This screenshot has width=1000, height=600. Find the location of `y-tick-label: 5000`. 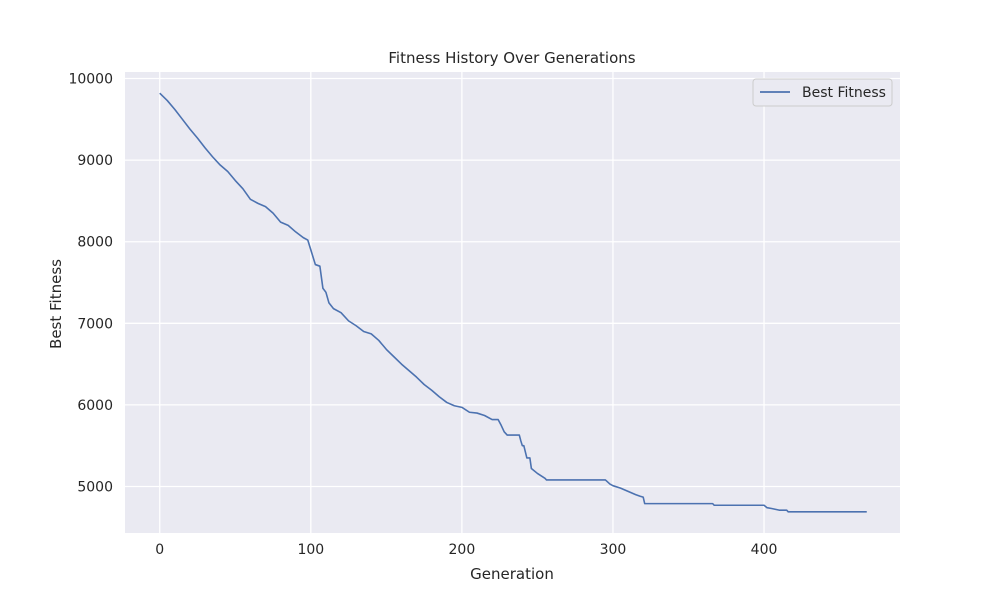

y-tick-label: 5000 is located at coordinates (95, 487).